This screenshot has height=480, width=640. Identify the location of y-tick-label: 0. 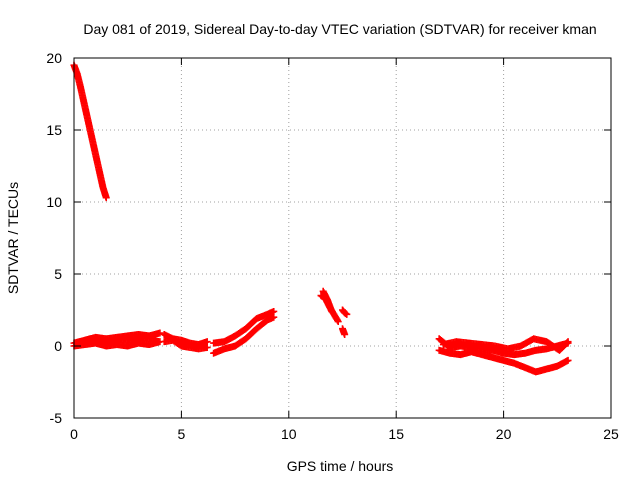
(58, 346).